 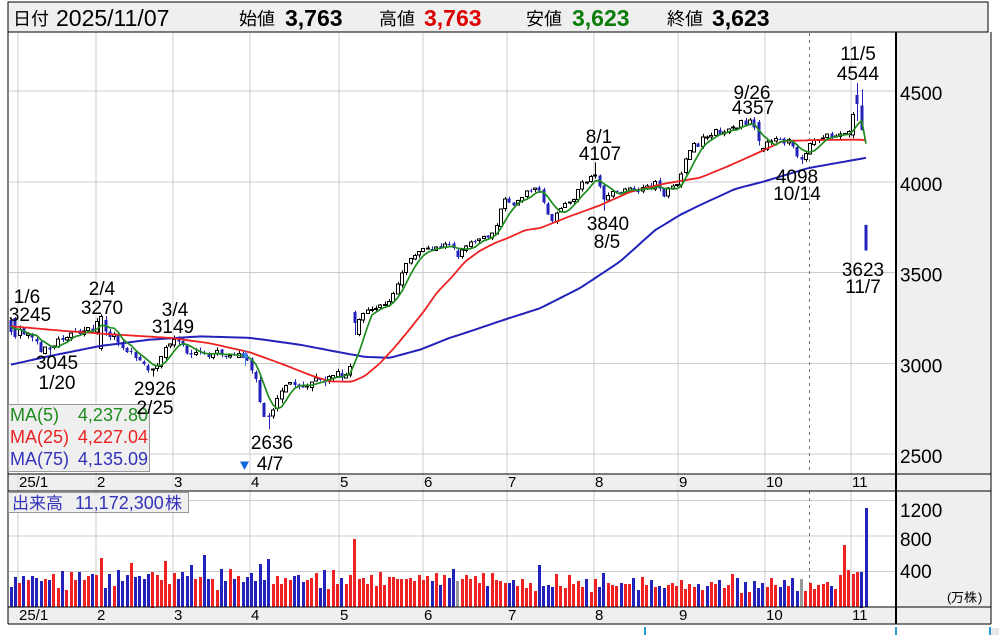 I want to click on svg-text: 2/25, so click(x=155, y=408).